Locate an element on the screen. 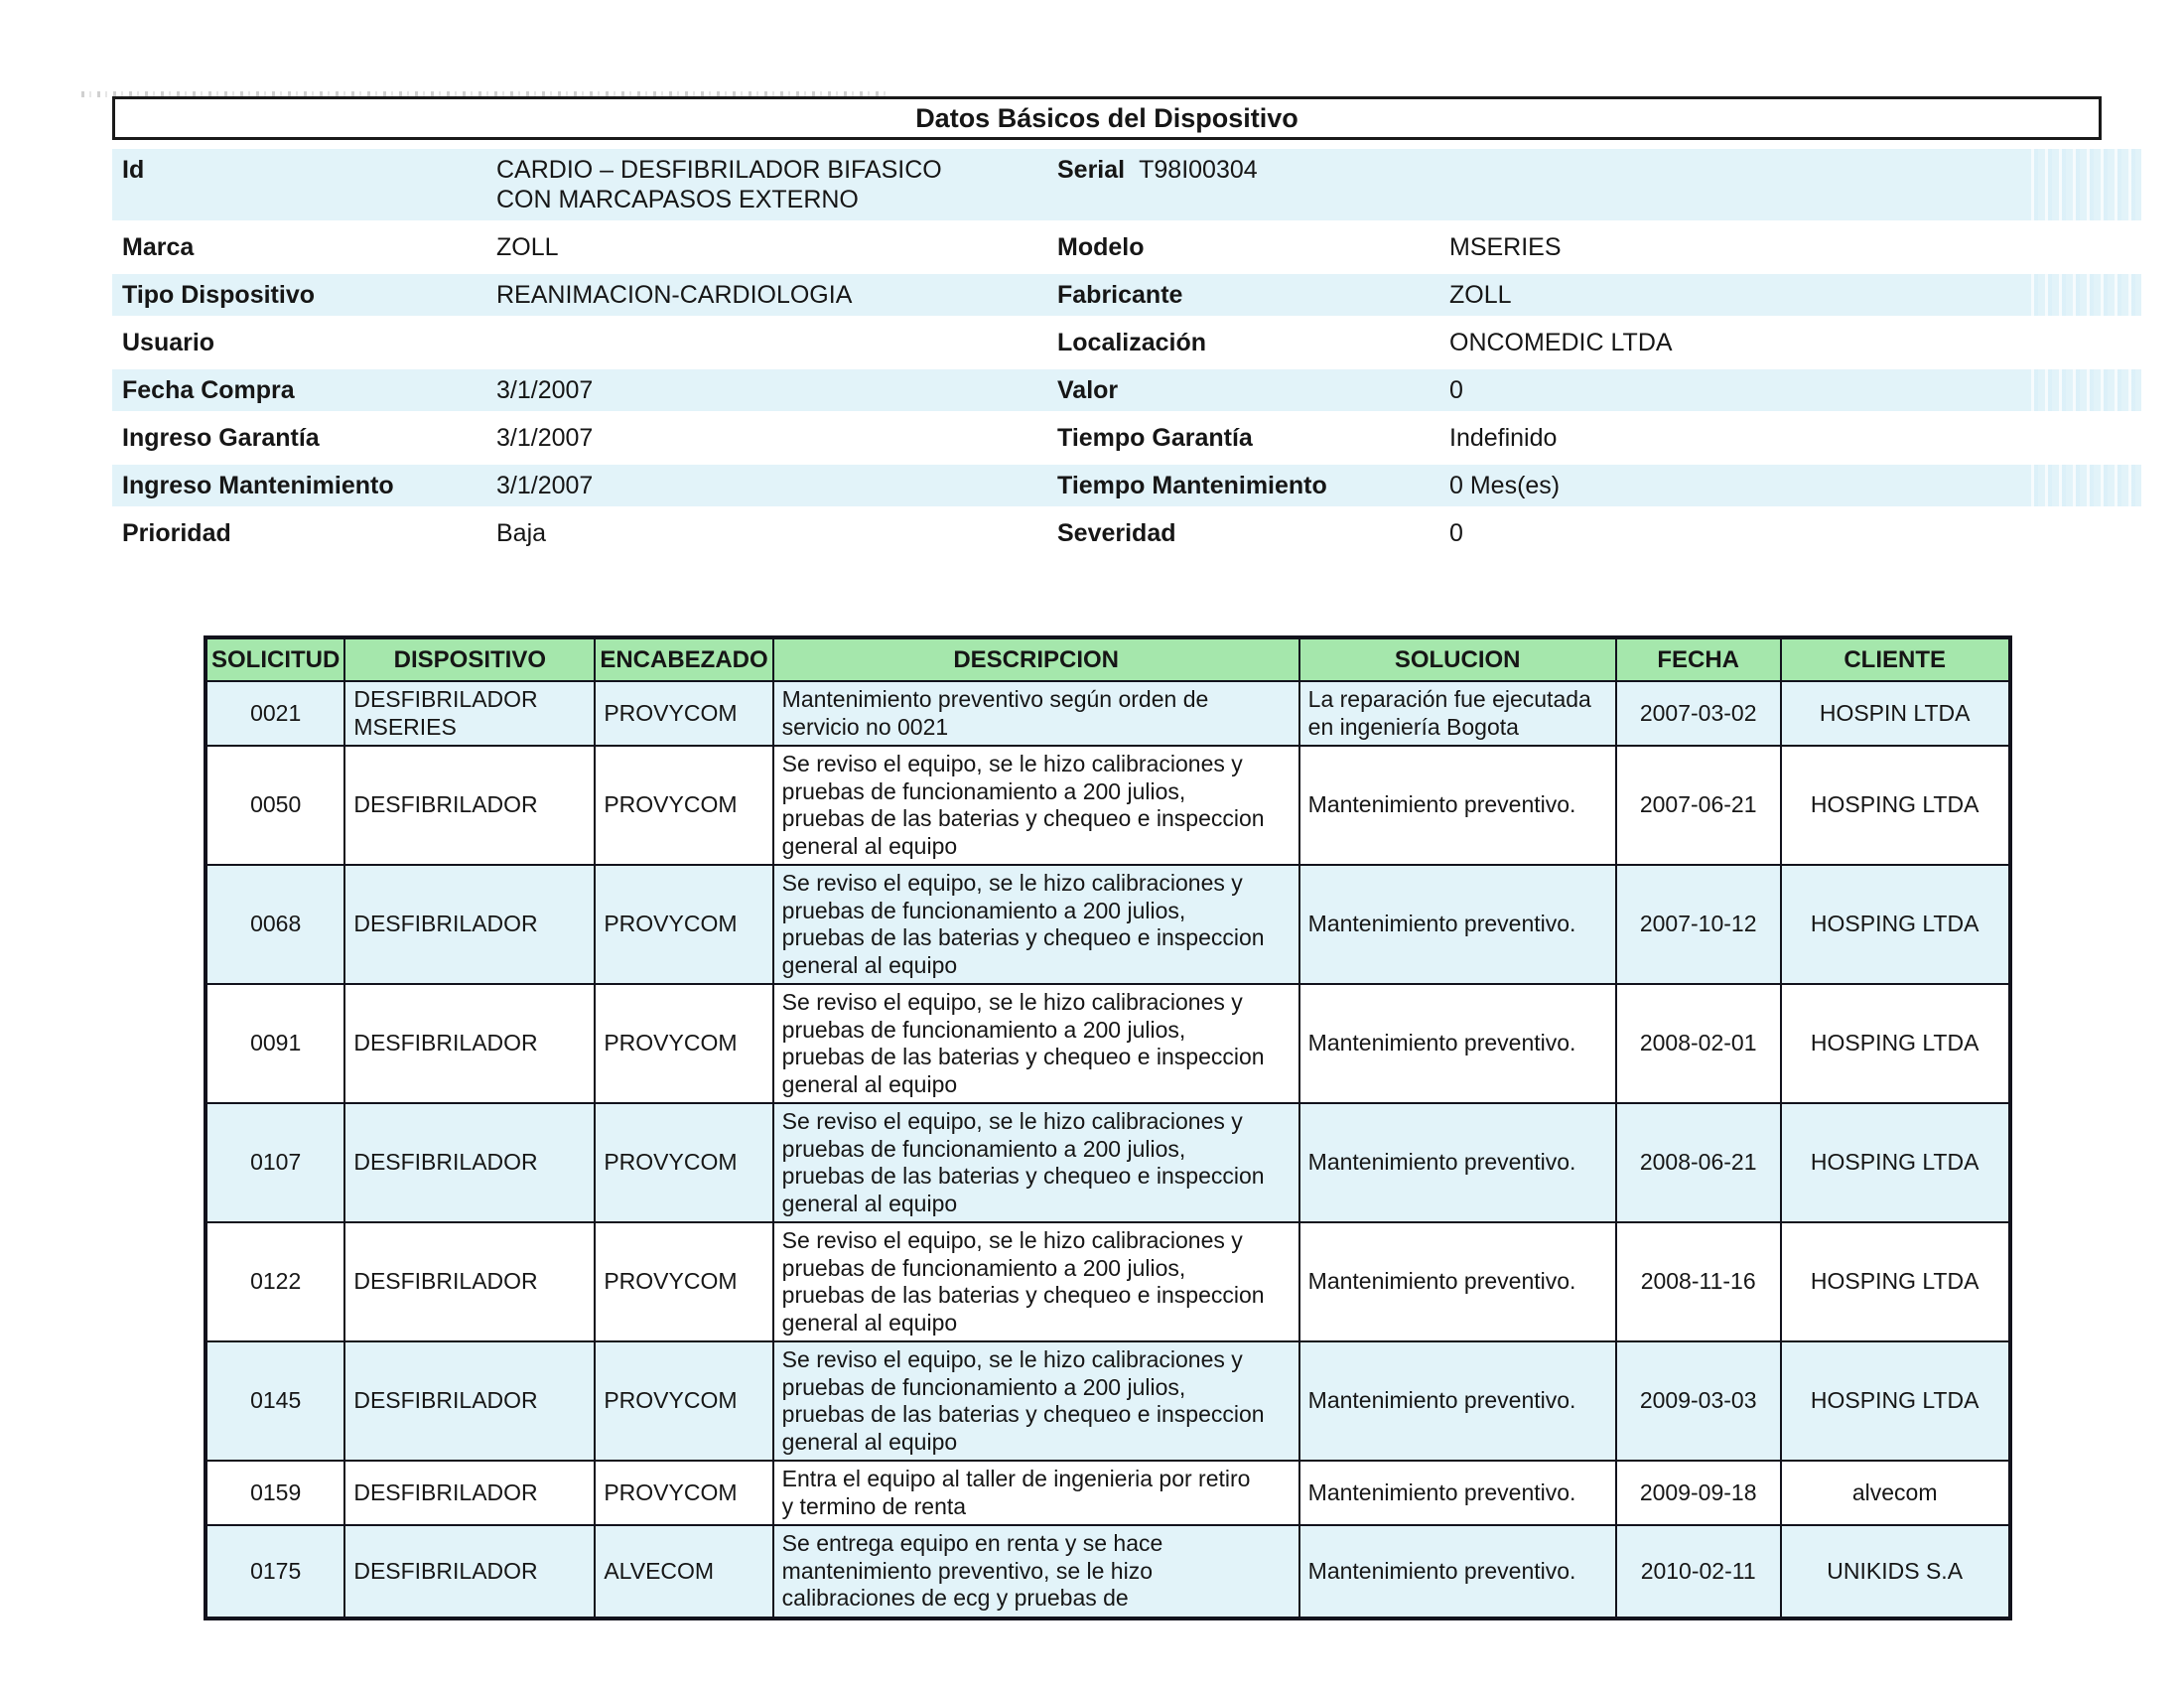 This screenshot has width=2184, height=1688. page-title: Datos Básicos del Dispositivo is located at coordinates (1106, 117).